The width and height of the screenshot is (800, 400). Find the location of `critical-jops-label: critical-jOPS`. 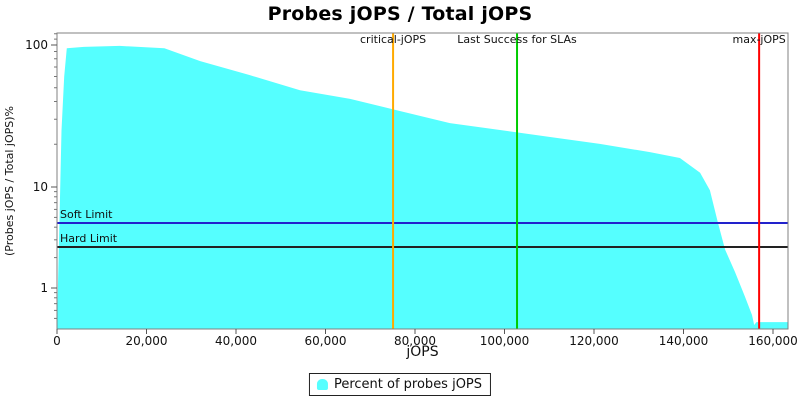

critical-jops-label: critical-jOPS is located at coordinates (393, 39).